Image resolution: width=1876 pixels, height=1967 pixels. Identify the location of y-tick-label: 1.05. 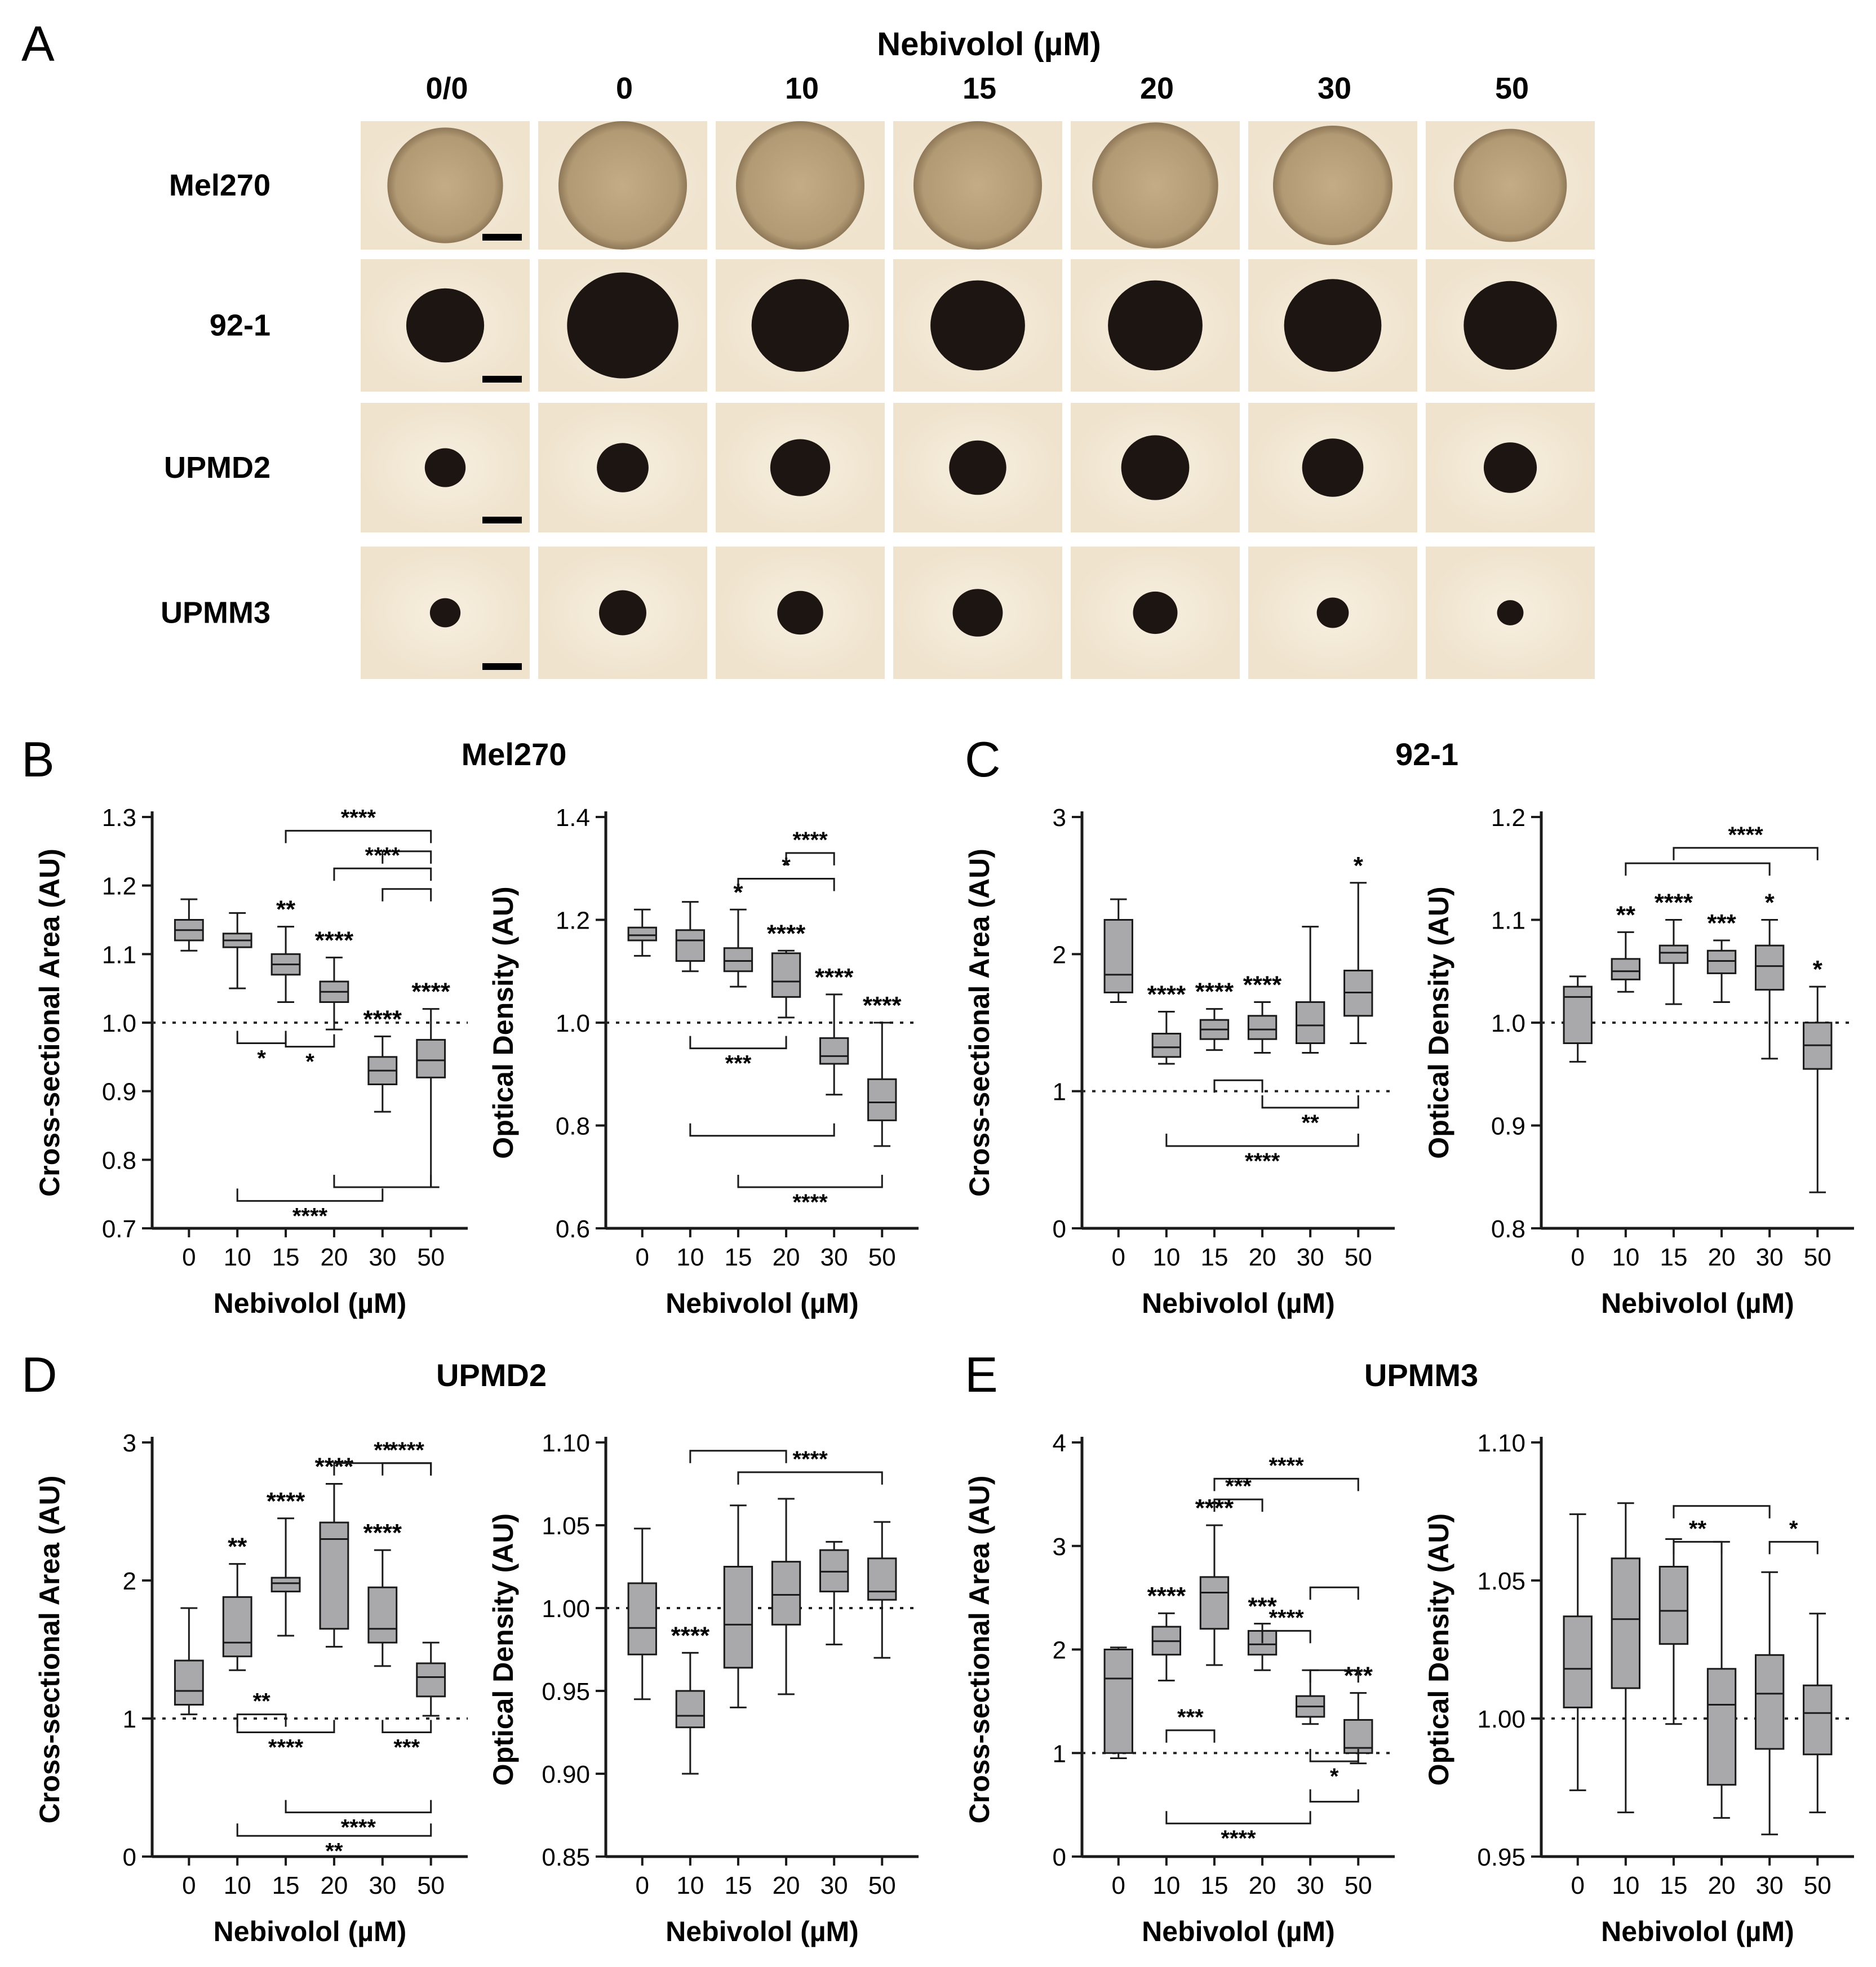
(1501, 1581).